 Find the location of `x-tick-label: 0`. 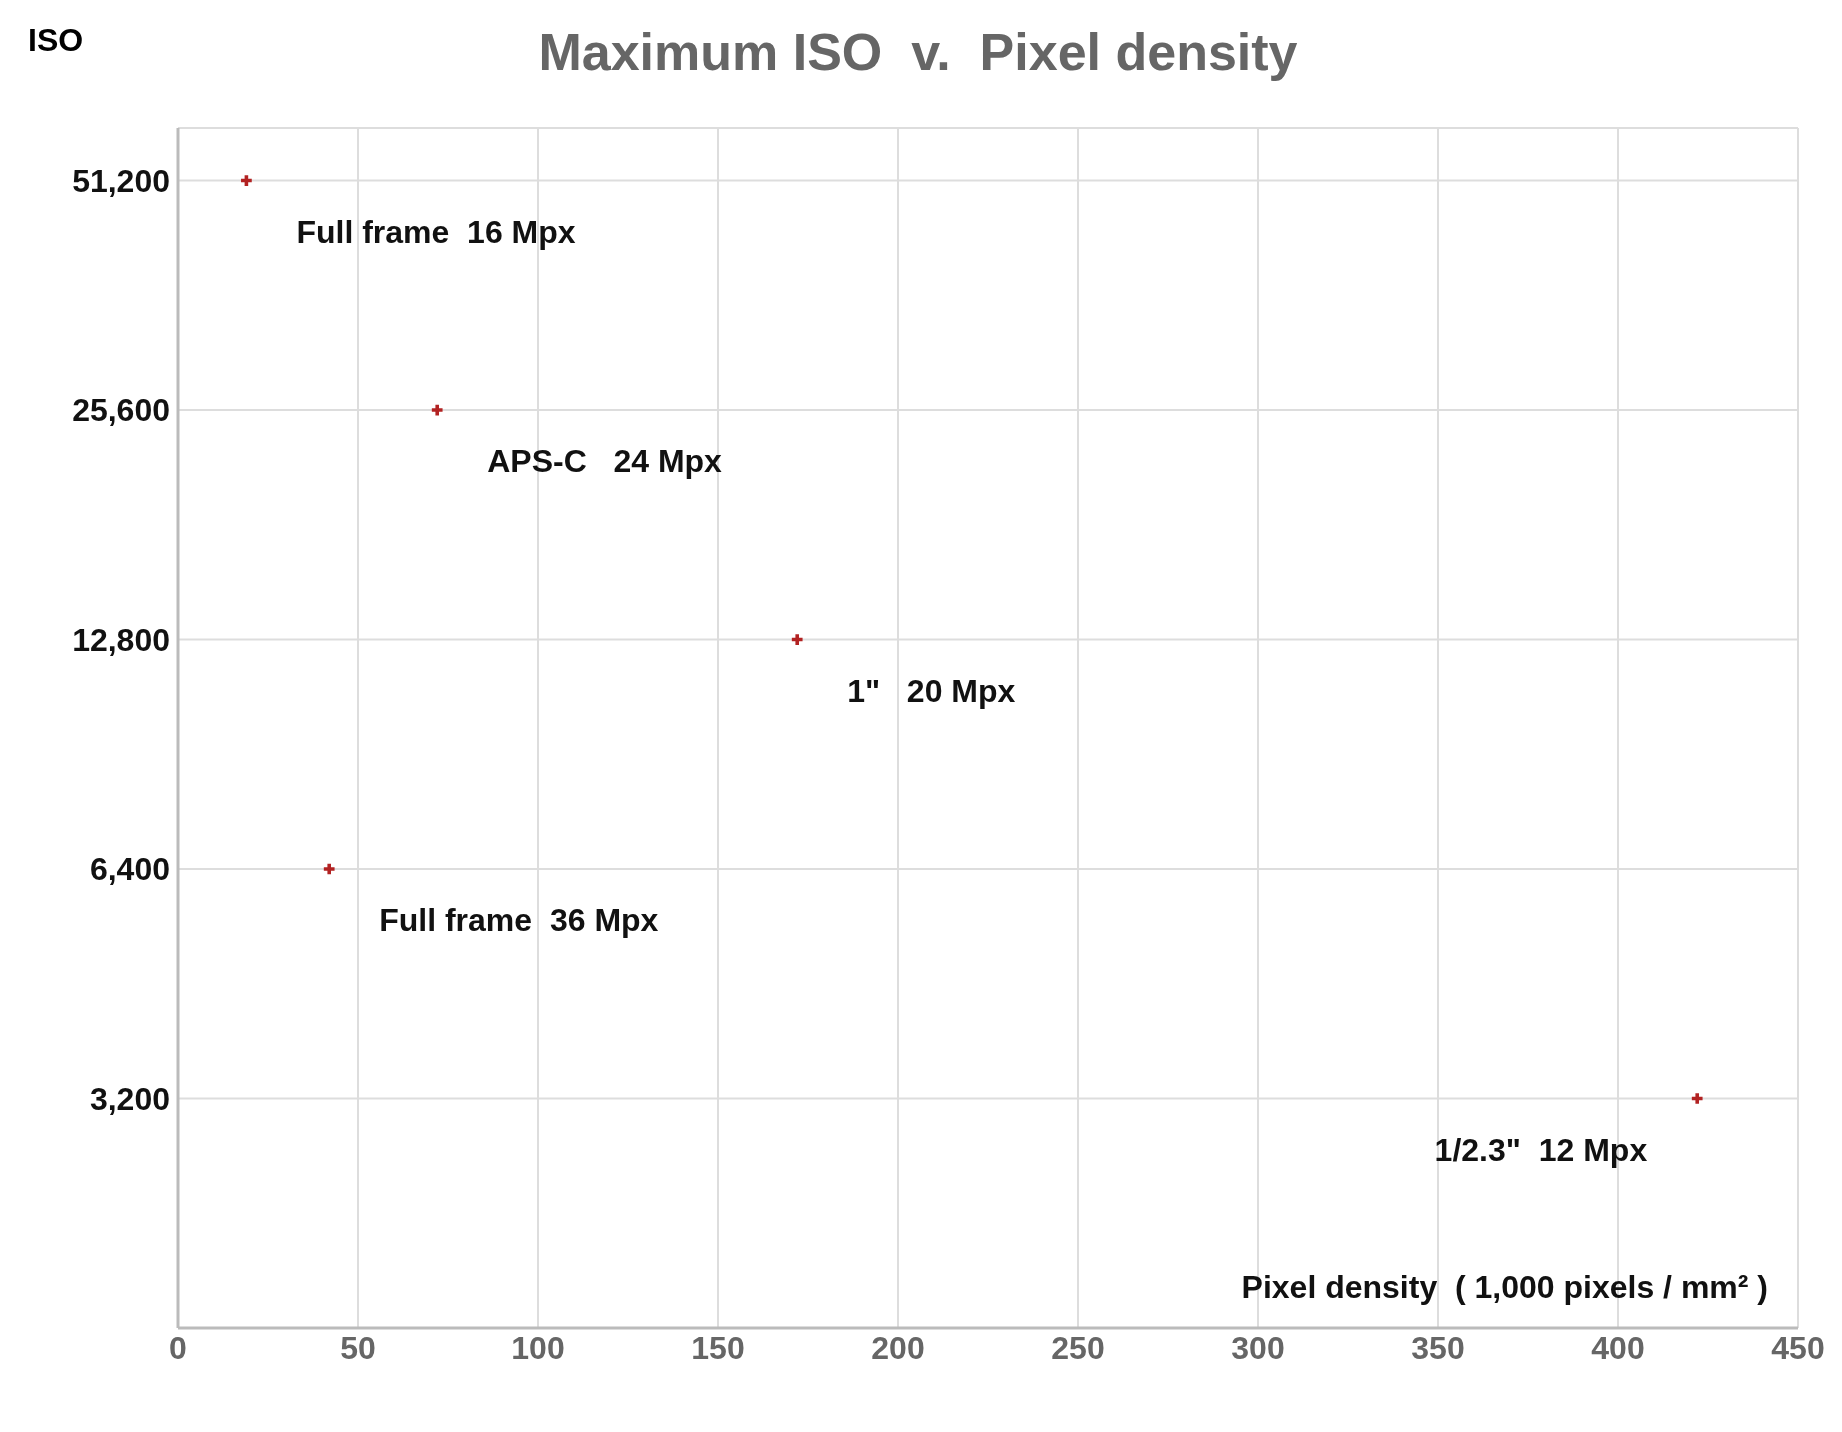

x-tick-label: 0 is located at coordinates (178, 1347).